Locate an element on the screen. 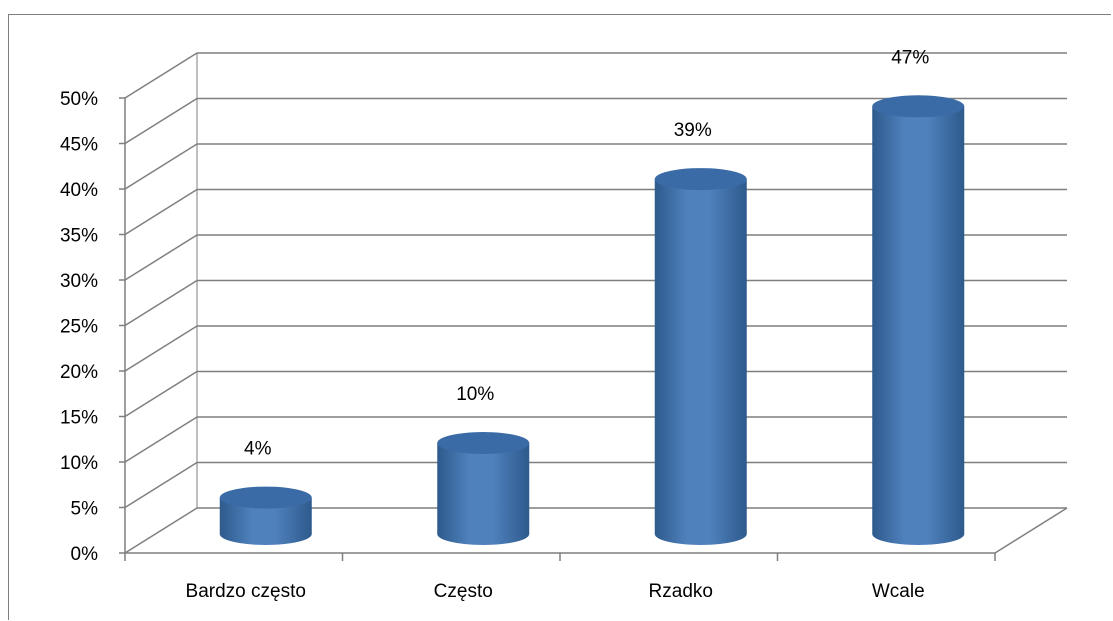 The width and height of the screenshot is (1113, 621). y-tick-label: 25% is located at coordinates (79, 327).